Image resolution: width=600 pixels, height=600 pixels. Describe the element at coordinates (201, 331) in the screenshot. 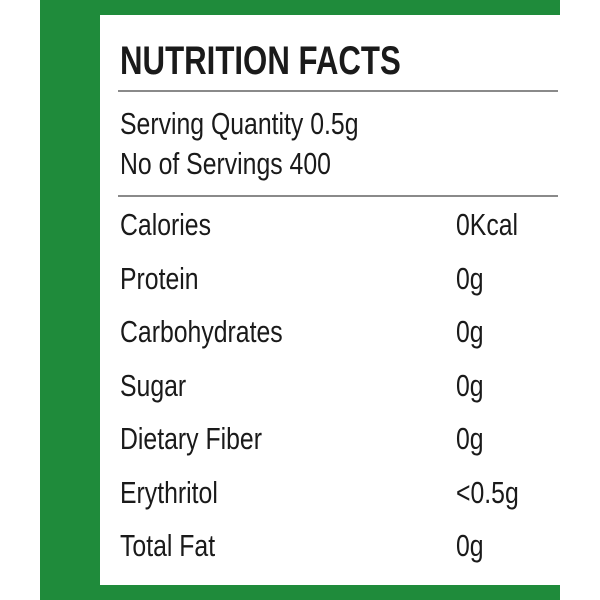

I see `nutrient-name: Carbohydrates` at that location.